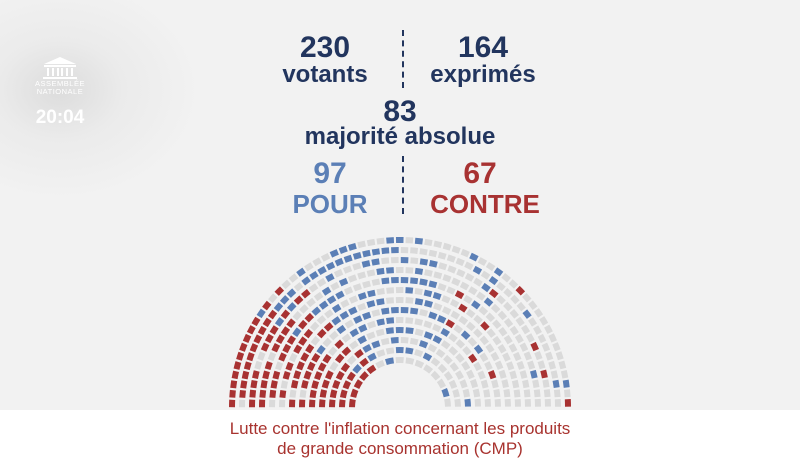  I want to click on contre-count: 67, so click(480, 173).